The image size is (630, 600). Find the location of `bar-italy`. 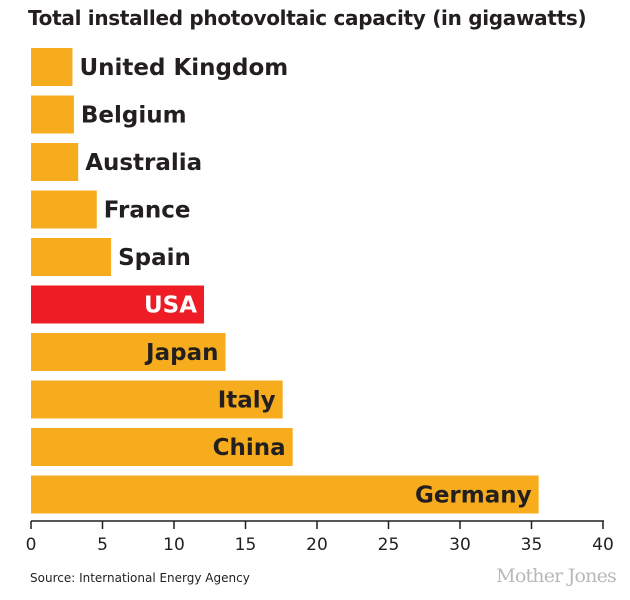

bar-italy is located at coordinates (157, 399).